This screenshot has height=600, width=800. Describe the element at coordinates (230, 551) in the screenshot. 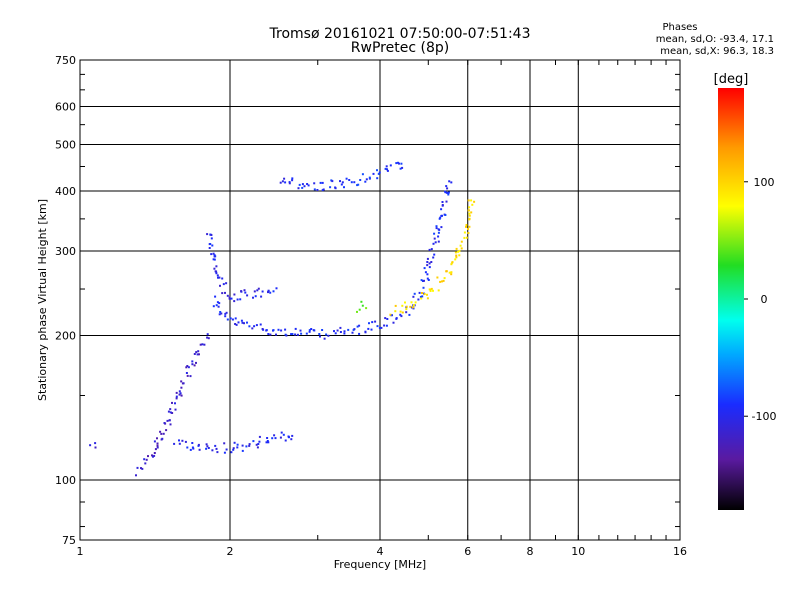

I see `x-tick-label: 2` at that location.